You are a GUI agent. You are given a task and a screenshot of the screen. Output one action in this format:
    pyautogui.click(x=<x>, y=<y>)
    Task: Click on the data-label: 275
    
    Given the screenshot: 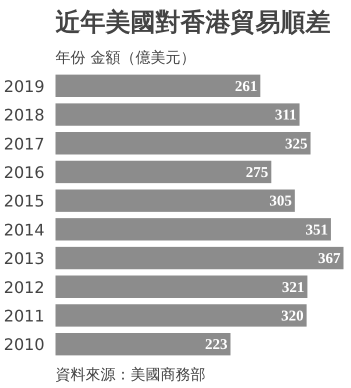 What is the action you would take?
    pyautogui.click(x=257, y=172)
    